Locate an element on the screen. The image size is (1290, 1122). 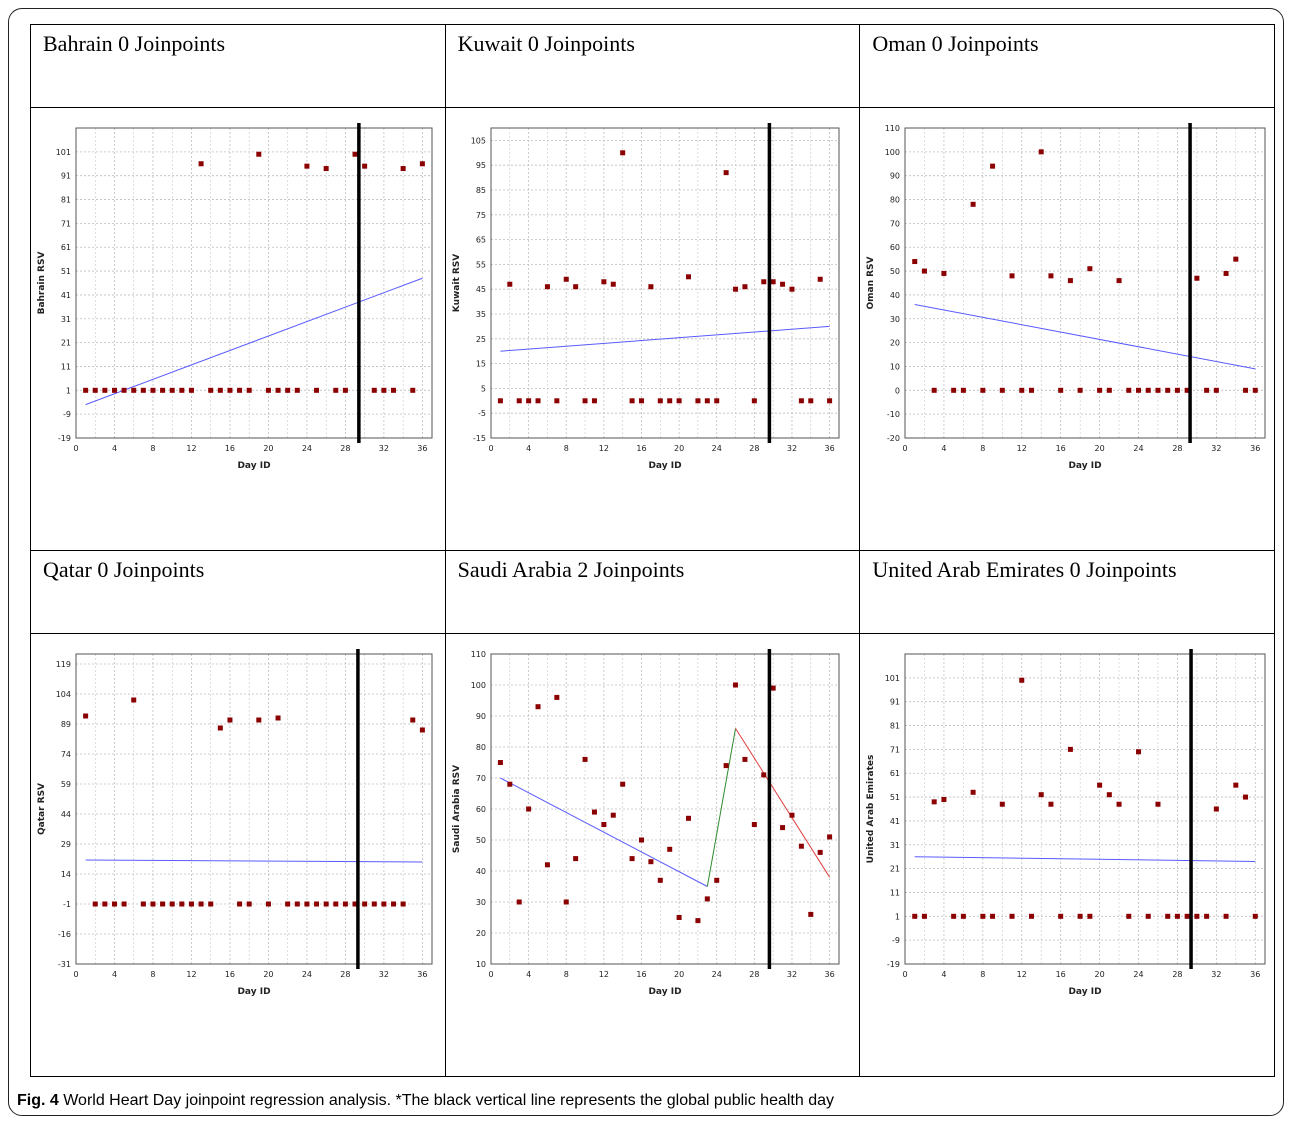
y-tick-label: 61 is located at coordinates (66, 248).